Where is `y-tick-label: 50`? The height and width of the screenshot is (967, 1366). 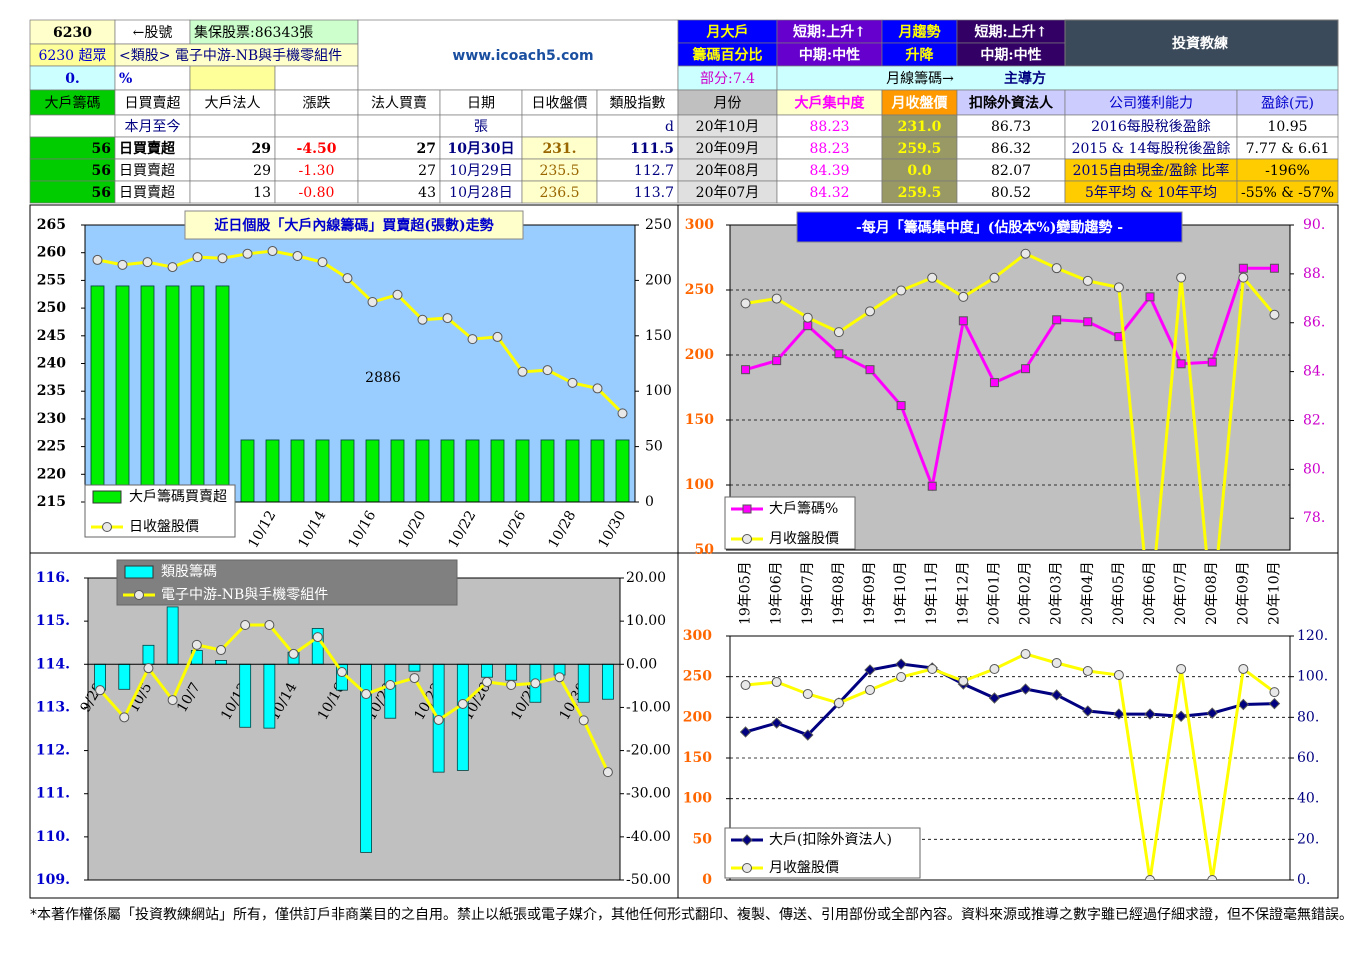 y-tick-label: 50 is located at coordinates (703, 839).